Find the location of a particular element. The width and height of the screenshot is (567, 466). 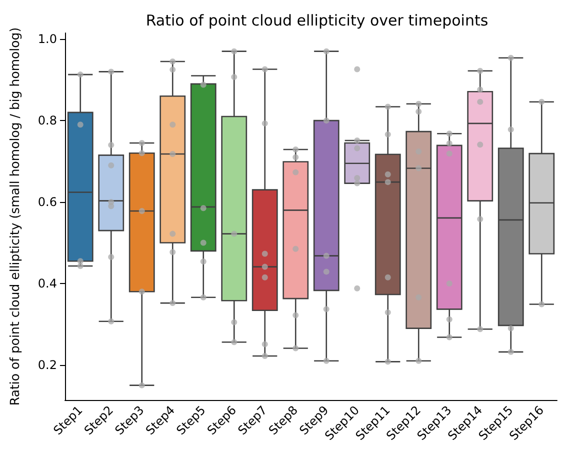

y-axis-title: Ratio of point cloud ellipticity (small homolog / big homolog) is located at coordinates (14, 216).